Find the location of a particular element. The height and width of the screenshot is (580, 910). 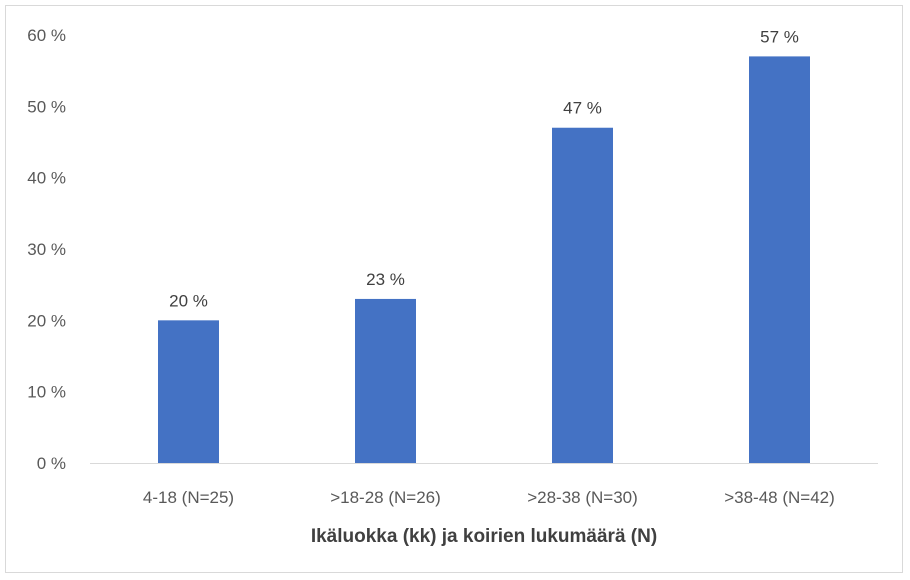

y-tick-label: 30 % is located at coordinates (46, 249).